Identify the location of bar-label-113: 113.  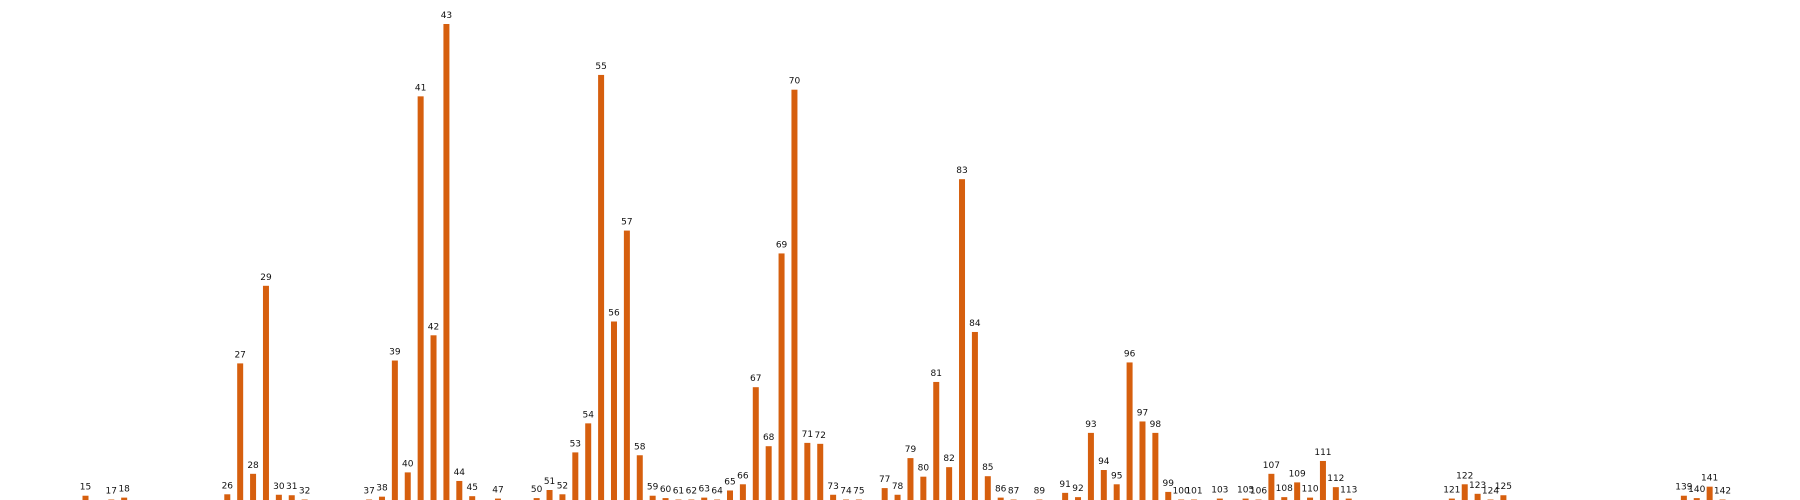
(1348, 491).